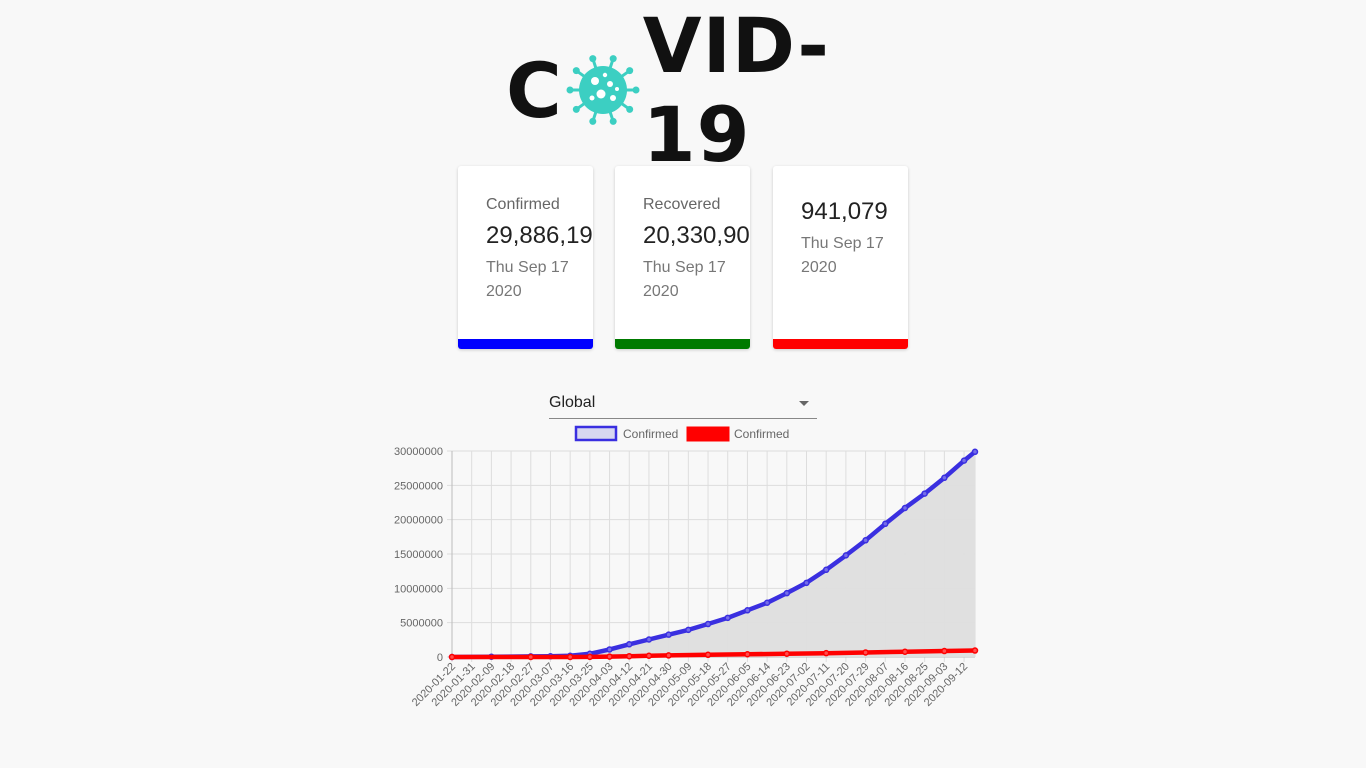 Image resolution: width=1366 pixels, height=768 pixels. Describe the element at coordinates (603, 90) in the screenshot. I see `virus-icon` at that location.